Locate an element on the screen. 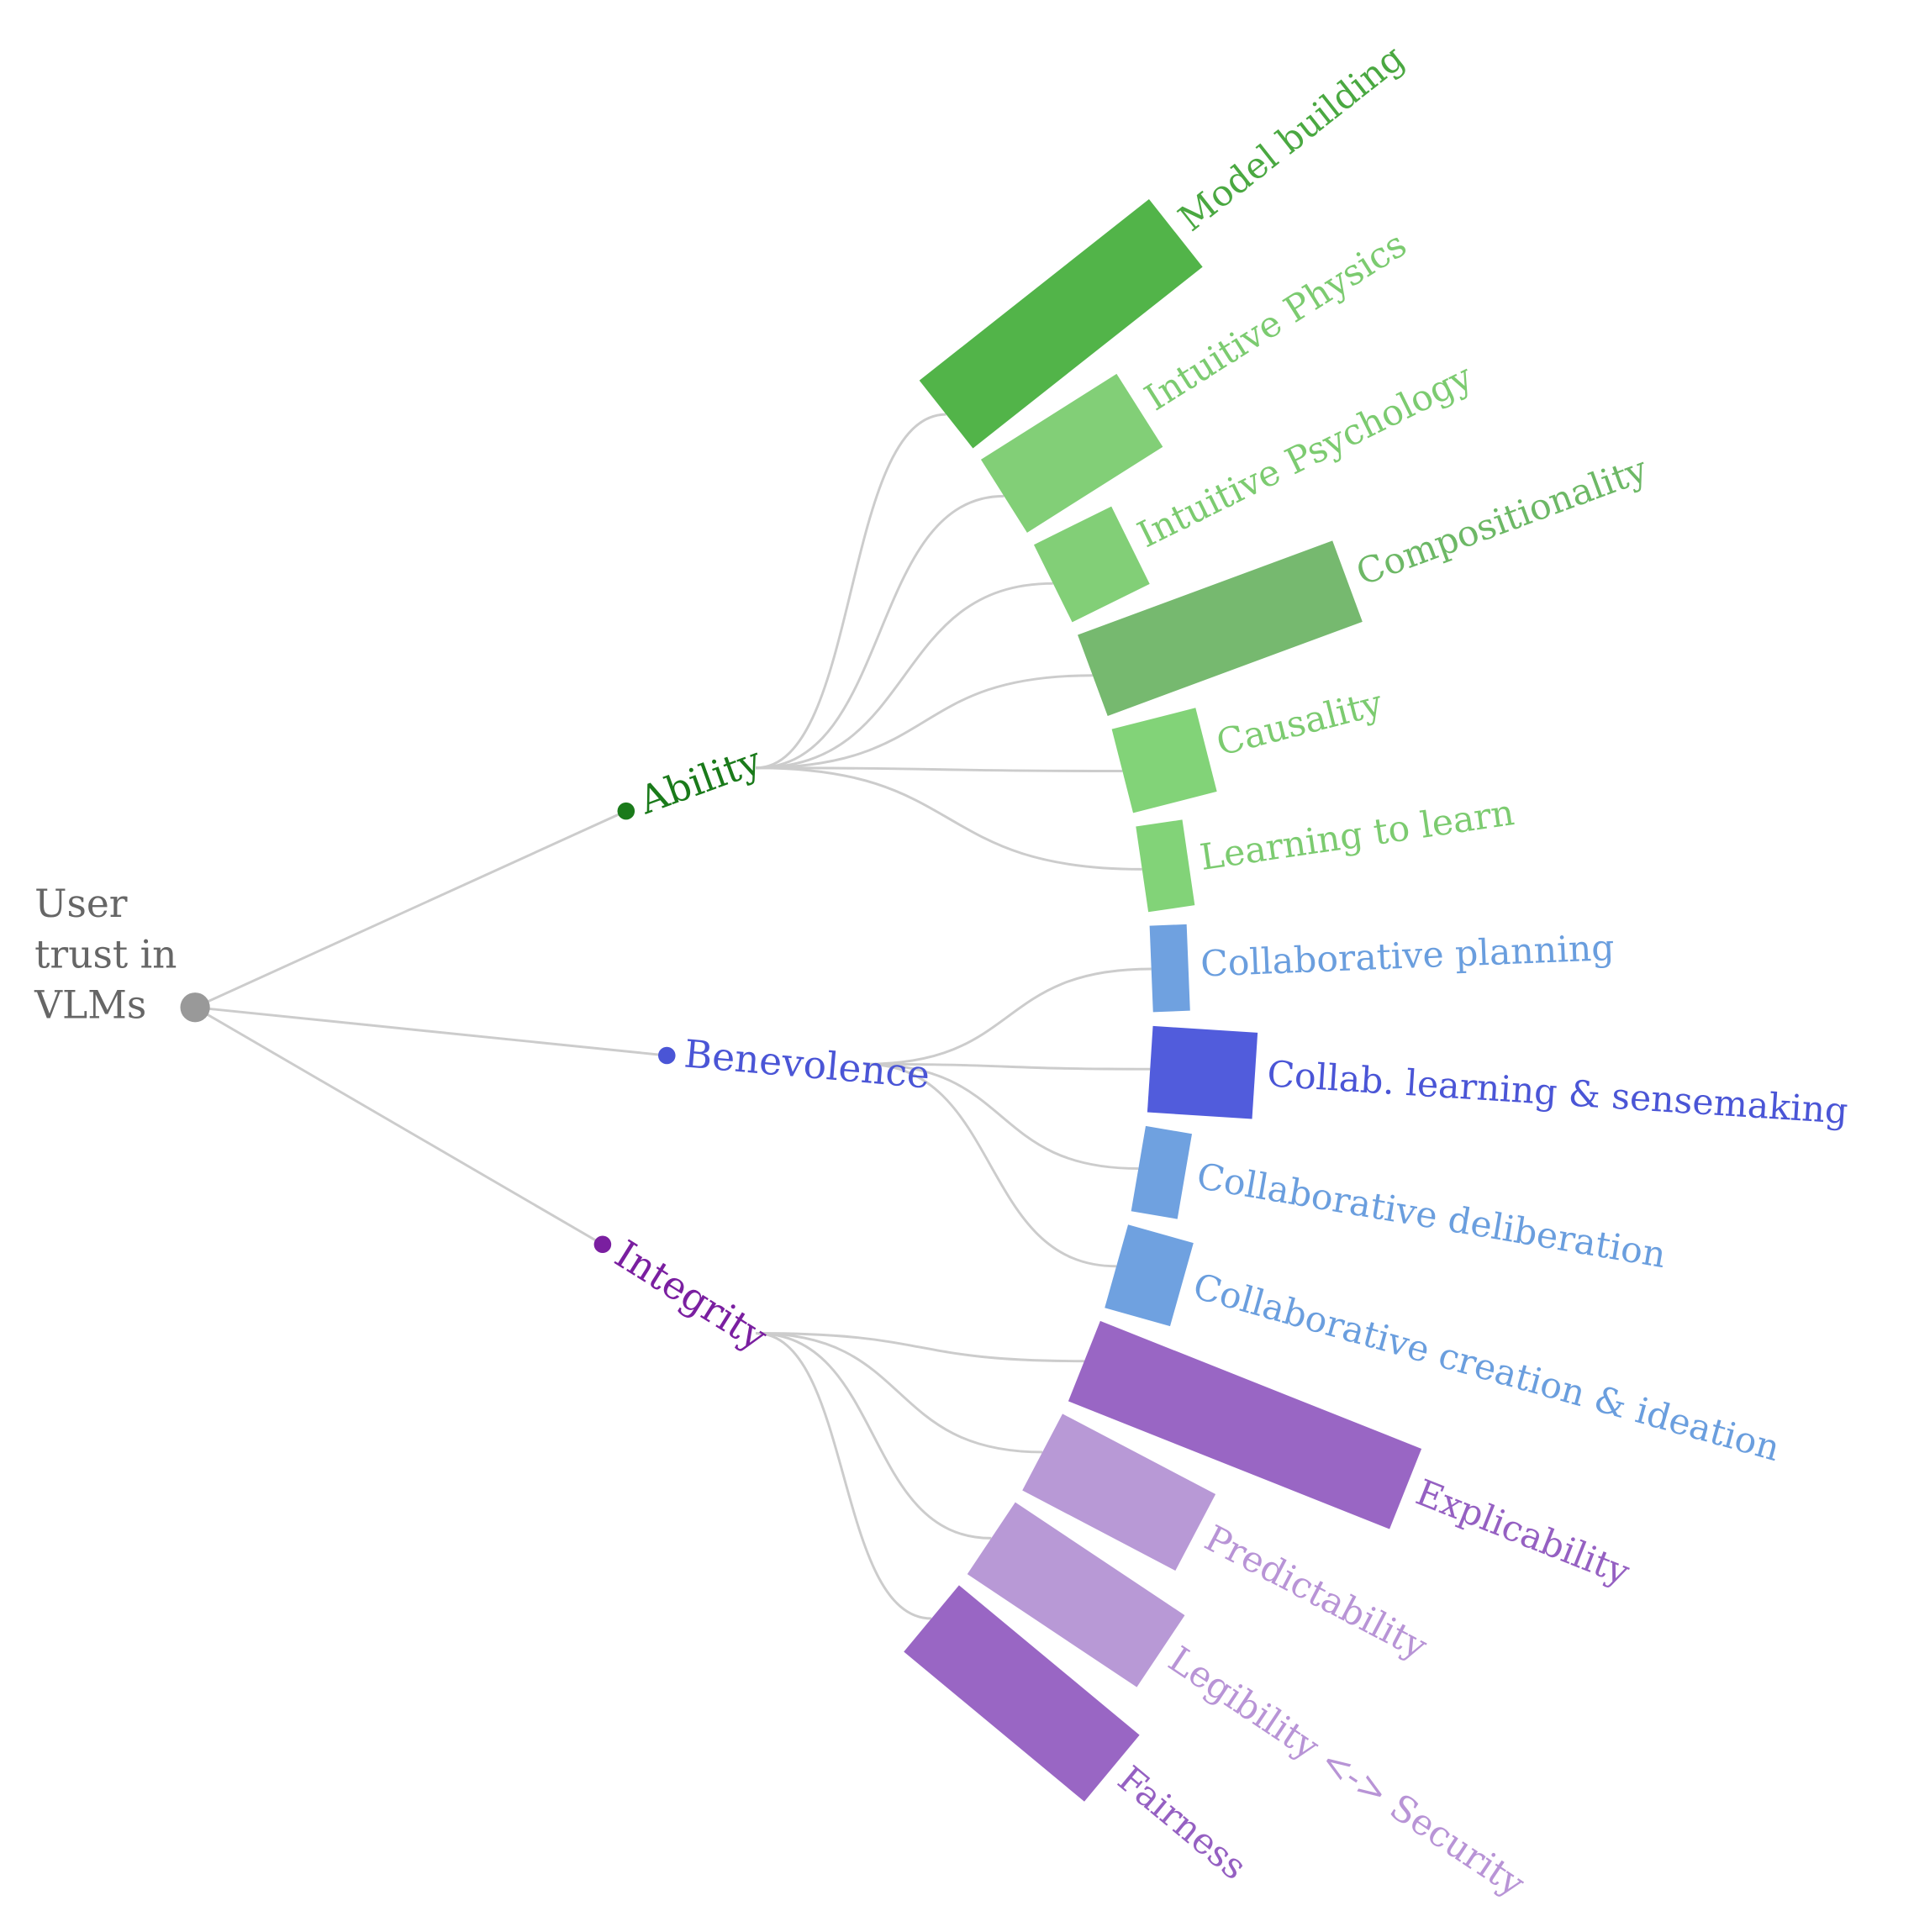  leaf-label-group: Causality is located at coordinates (1299, 723).